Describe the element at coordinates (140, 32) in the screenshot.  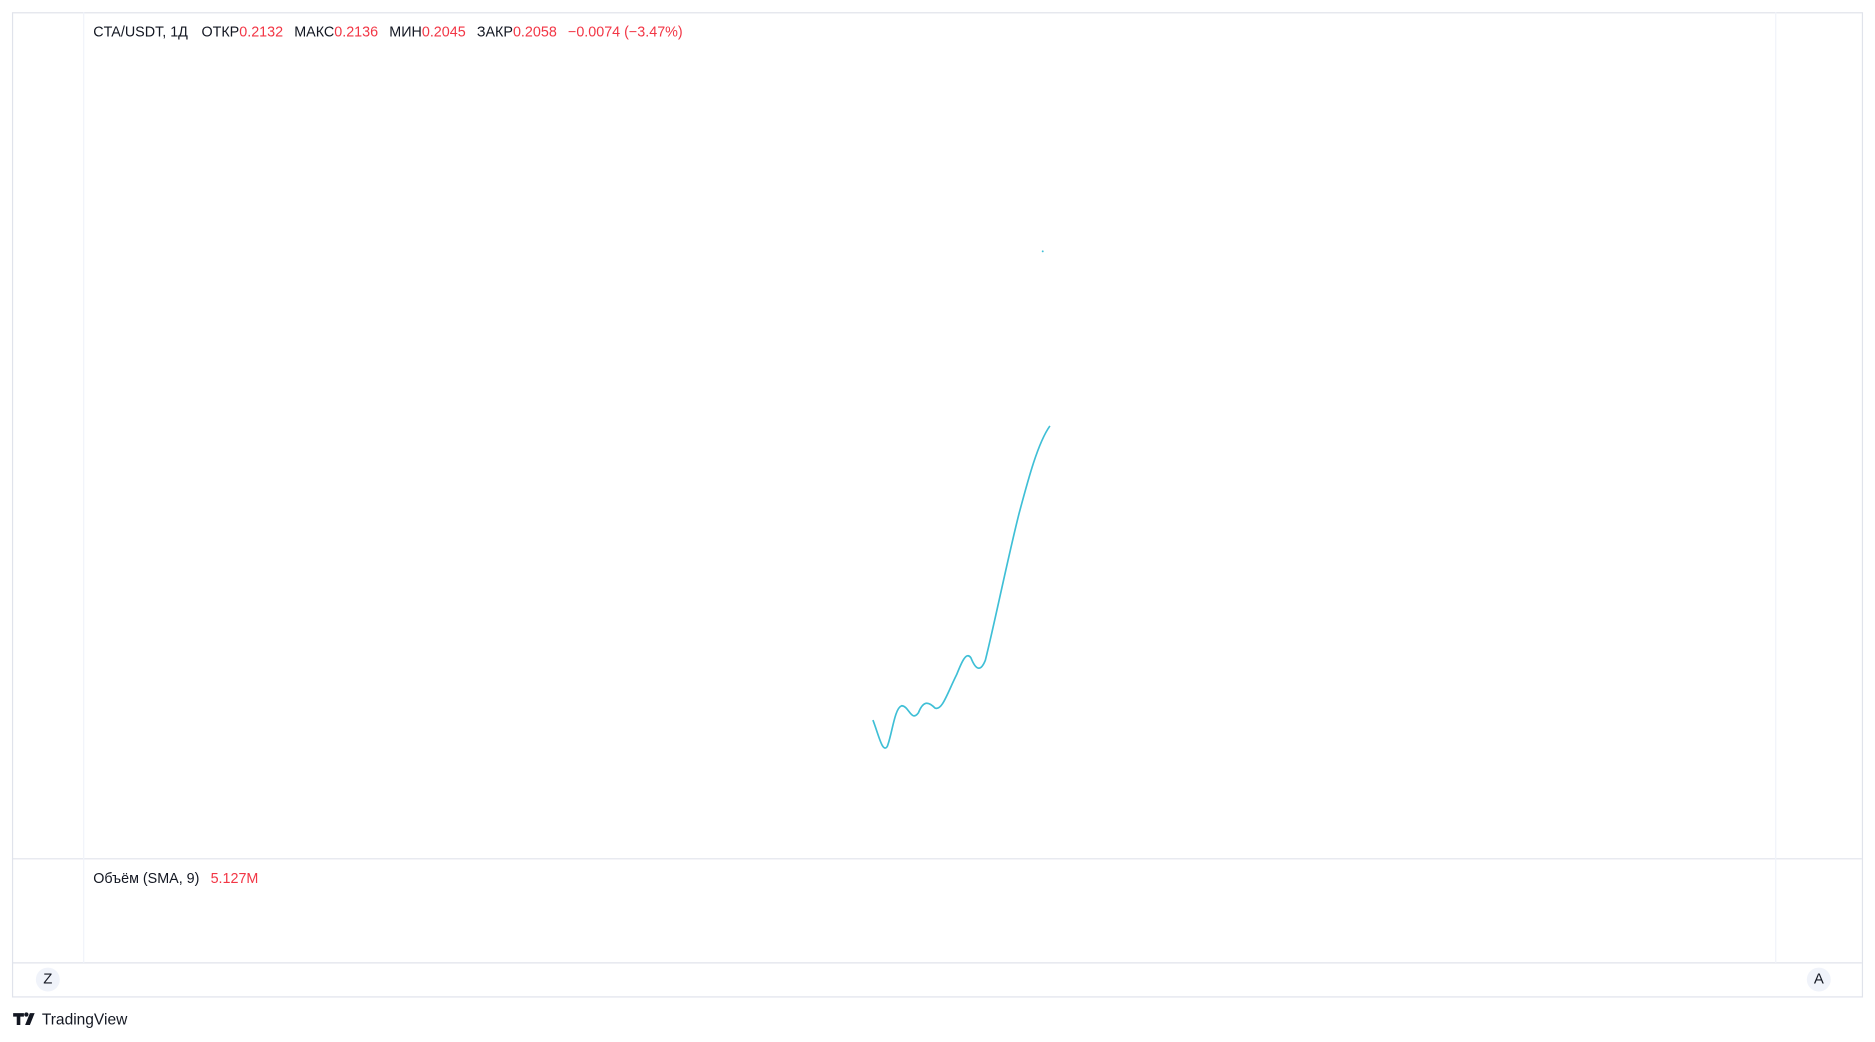
I see `symbol: CTA/USDT, 1Д` at that location.